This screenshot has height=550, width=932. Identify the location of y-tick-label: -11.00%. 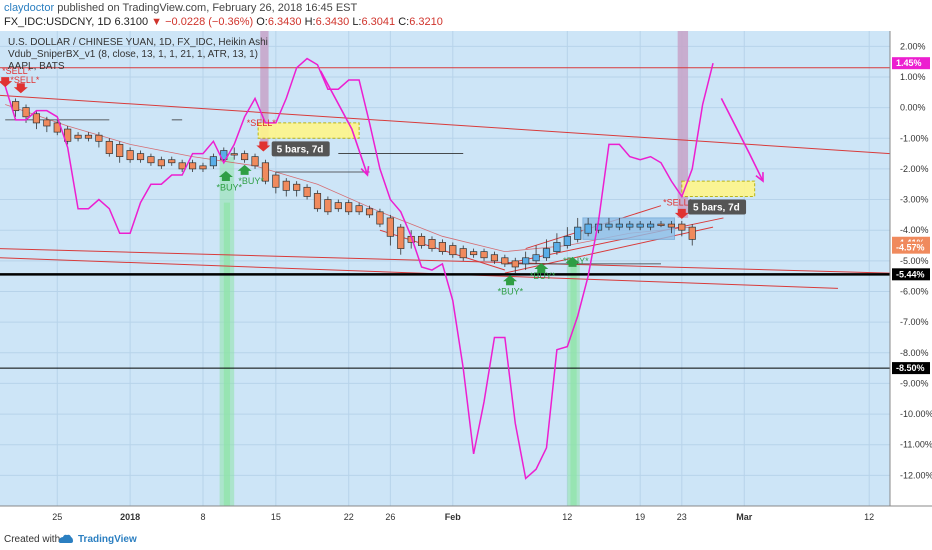
(916, 445).